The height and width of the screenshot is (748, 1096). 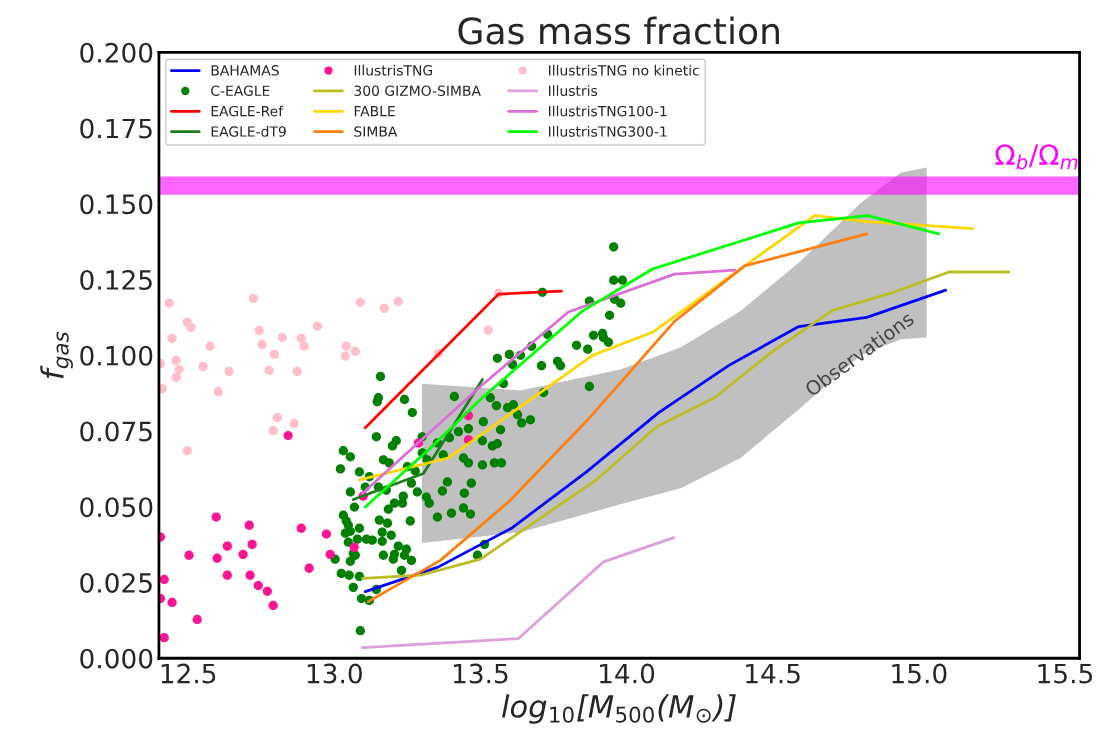 What do you see at coordinates (417, 90) in the screenshot?
I see `legend-label: 300 GIZMO-SIMBA` at bounding box center [417, 90].